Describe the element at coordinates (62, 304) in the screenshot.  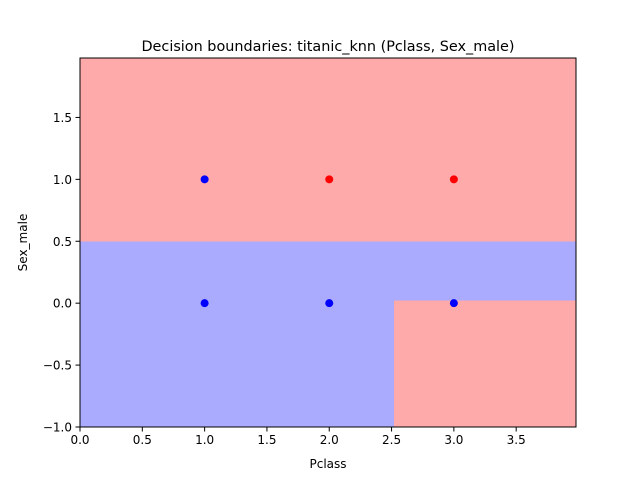
I see `y-tick-label: 0.0` at that location.